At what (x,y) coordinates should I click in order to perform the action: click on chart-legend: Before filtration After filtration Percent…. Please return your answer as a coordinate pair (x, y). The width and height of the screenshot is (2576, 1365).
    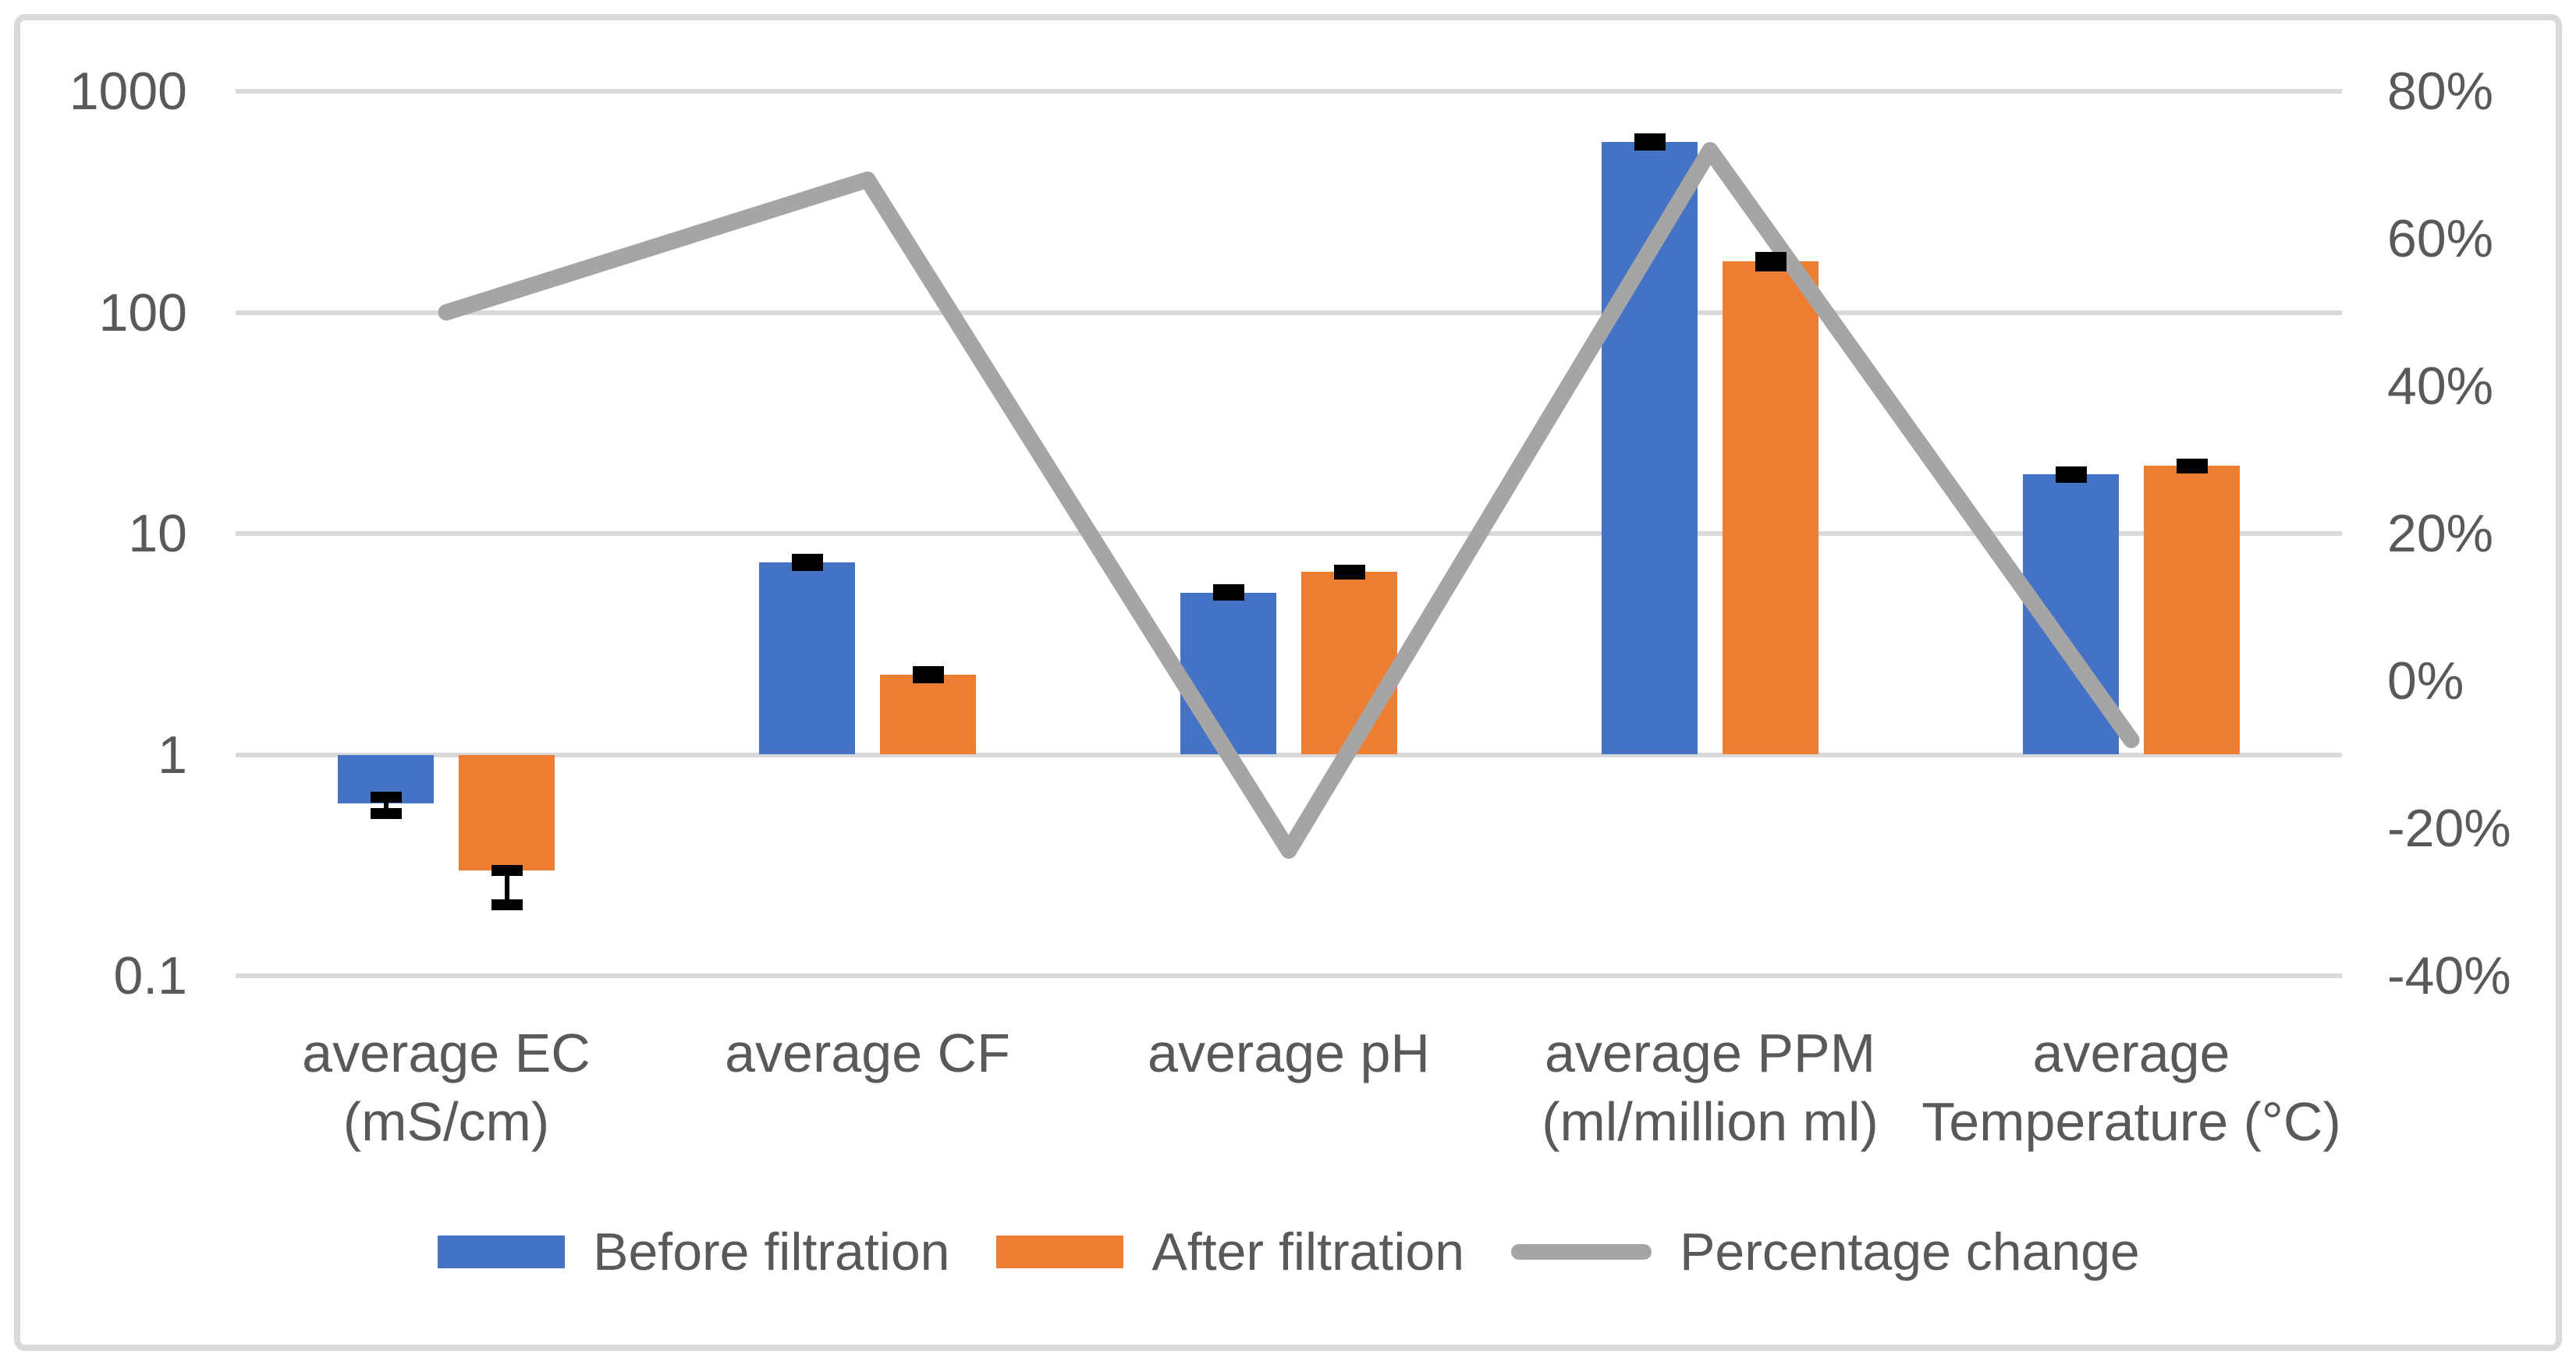
    Looking at the image, I should click on (1289, 1252).